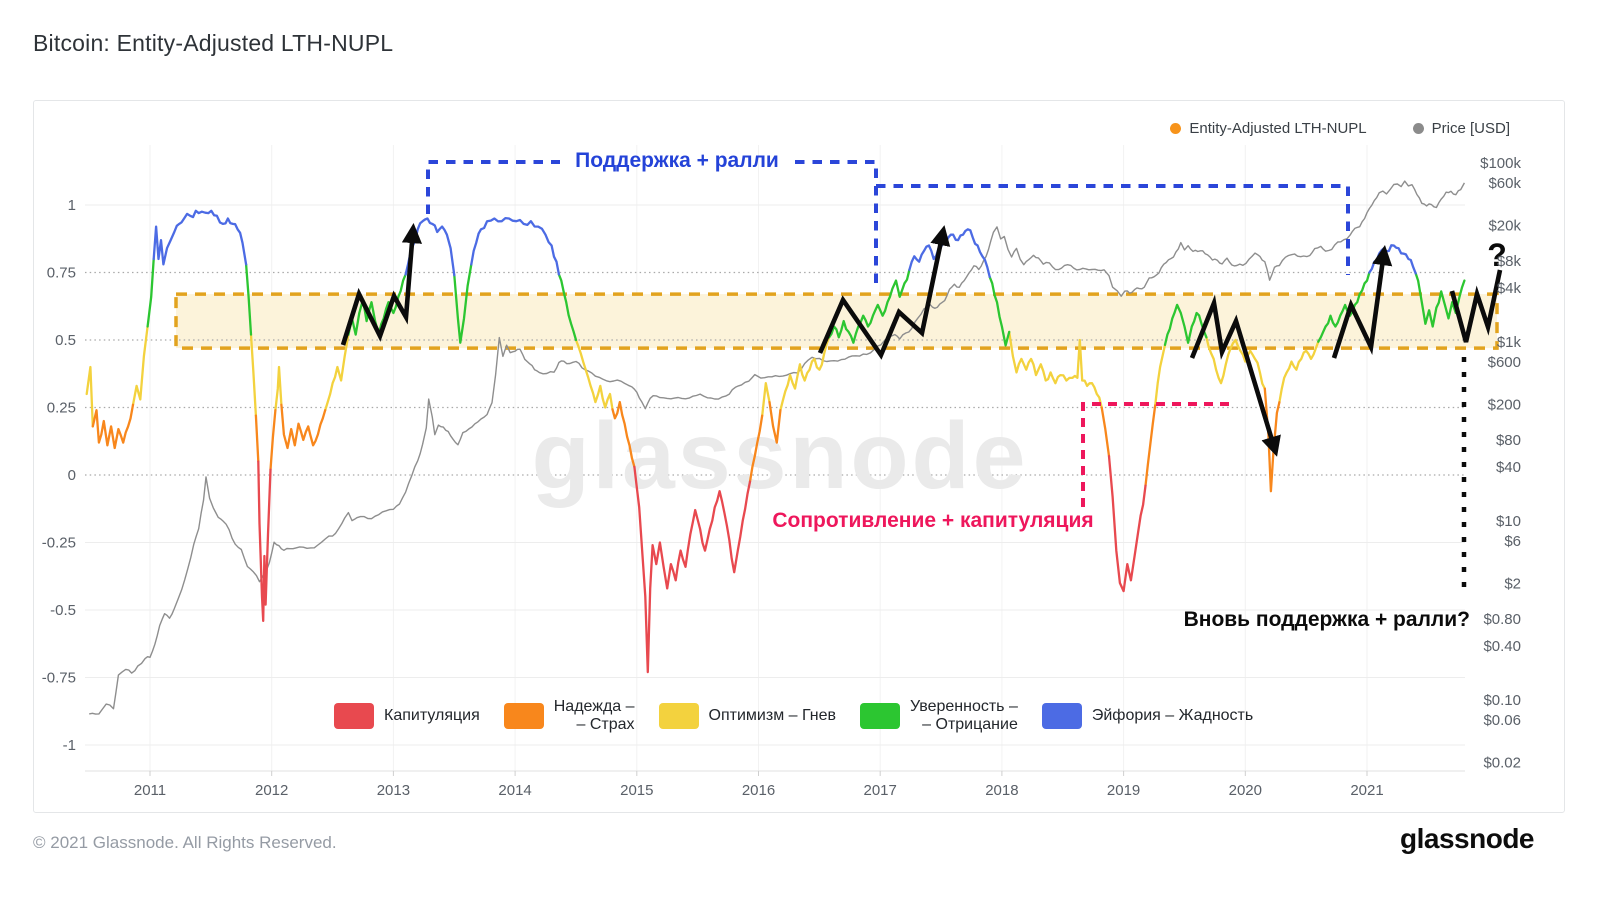 The image size is (1600, 900). I want to click on legend-top-label: Price [USD], so click(1470, 128).